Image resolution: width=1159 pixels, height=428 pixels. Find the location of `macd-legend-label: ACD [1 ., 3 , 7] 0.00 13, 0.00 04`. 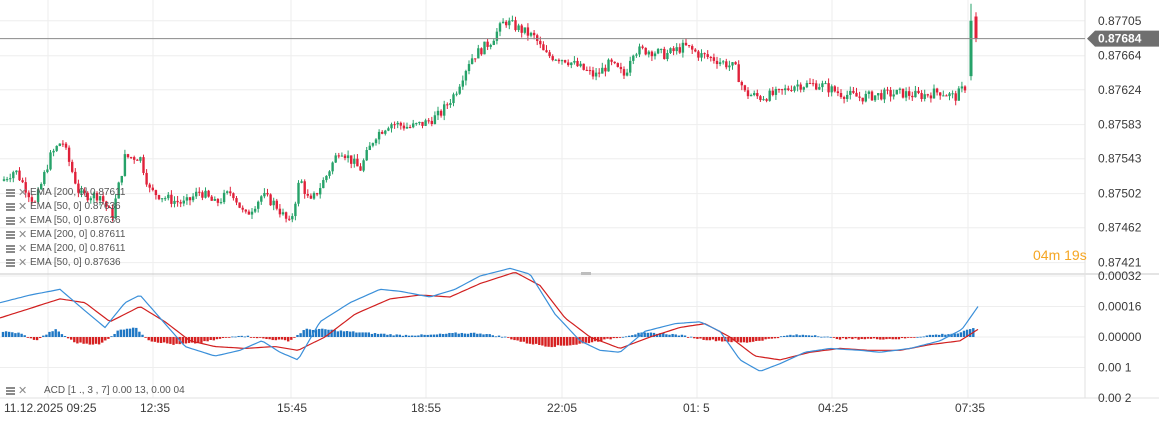

macd-legend-label: ACD [1 ., 3 , 7] 0.00 13, 0.00 04 is located at coordinates (114, 390).